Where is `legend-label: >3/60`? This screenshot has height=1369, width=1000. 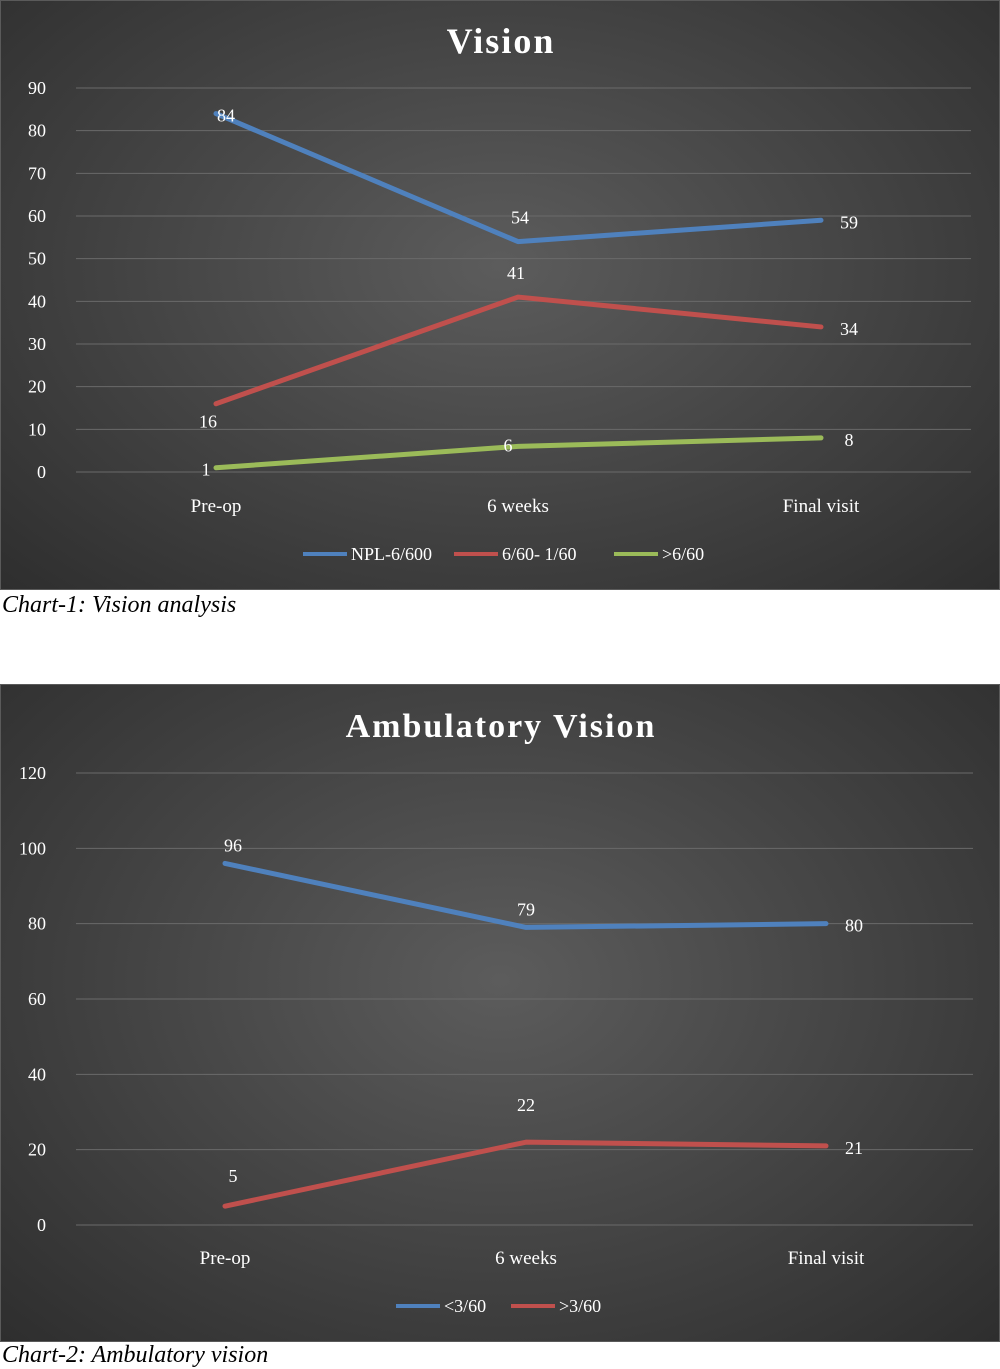 legend-label: >3/60 is located at coordinates (580, 1306).